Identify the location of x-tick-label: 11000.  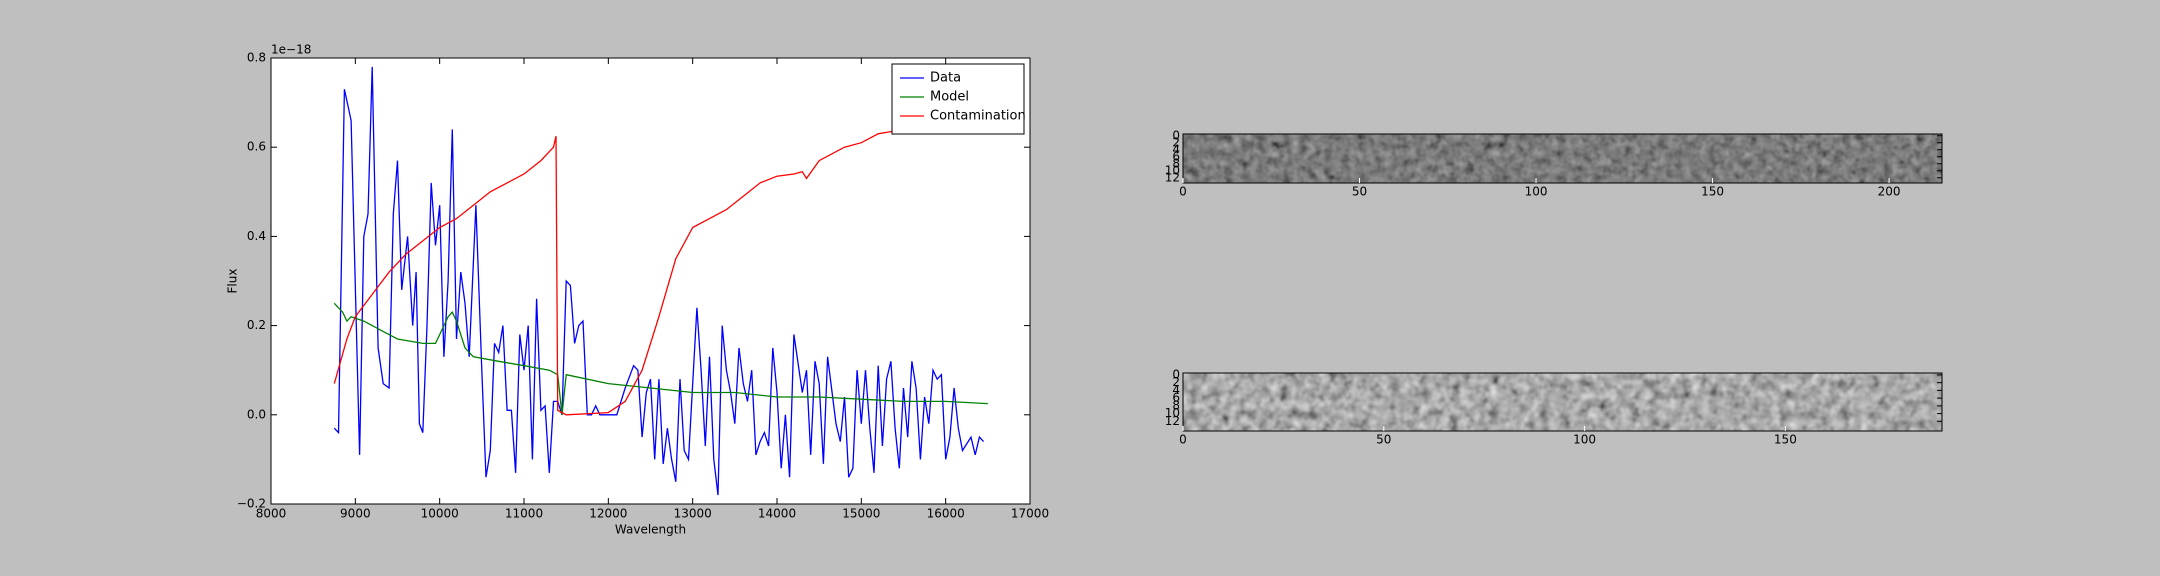
(524, 514).